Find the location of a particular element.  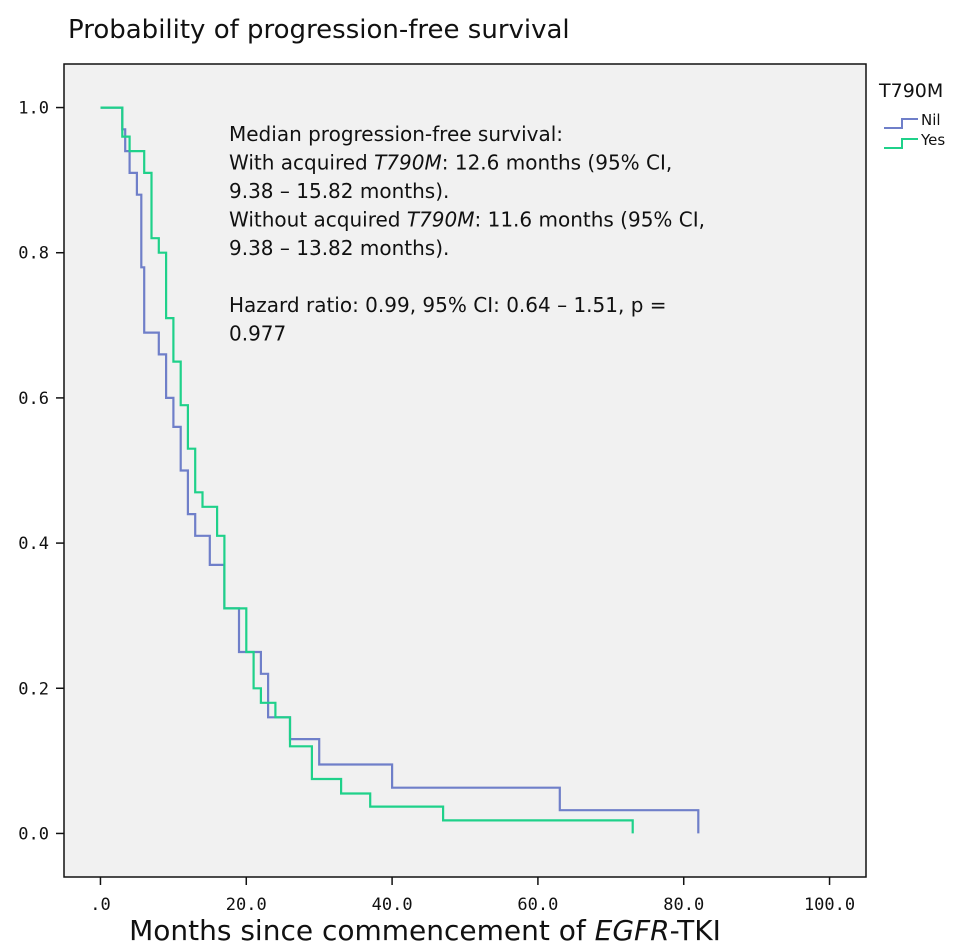

x-axis-label-part: EGFR is located at coordinates (632, 930).